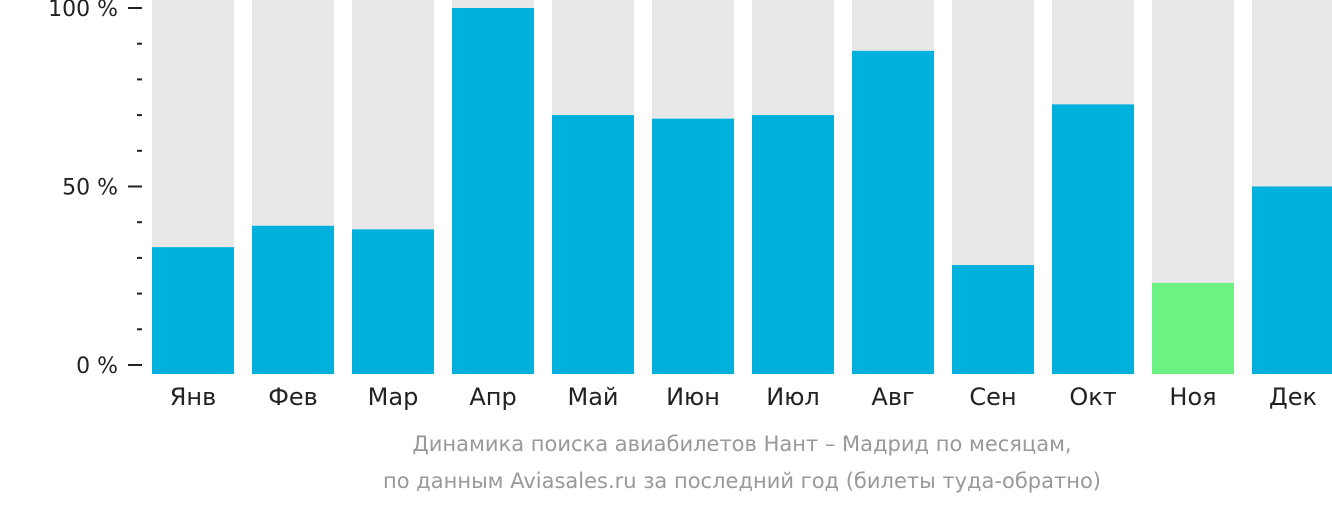  What do you see at coordinates (892, 397) in the screenshot?
I see `x-tick-label: Авг` at bounding box center [892, 397].